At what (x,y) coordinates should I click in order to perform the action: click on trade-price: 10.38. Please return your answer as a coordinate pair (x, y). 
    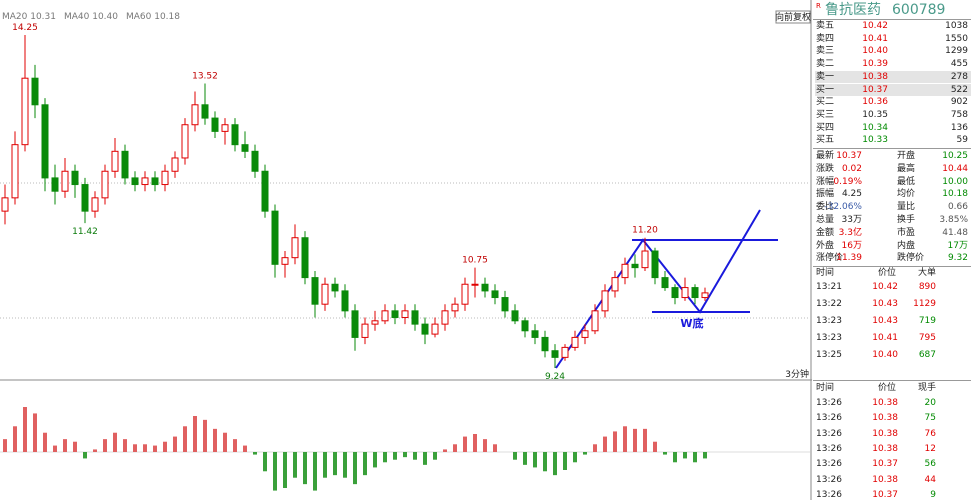
    Looking at the image, I should click on (885, 403).